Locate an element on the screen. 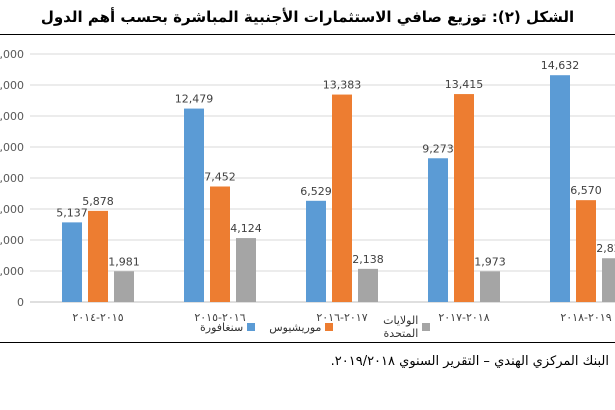 This screenshot has height=410, width=615. data-label: 7,452 is located at coordinates (220, 176).